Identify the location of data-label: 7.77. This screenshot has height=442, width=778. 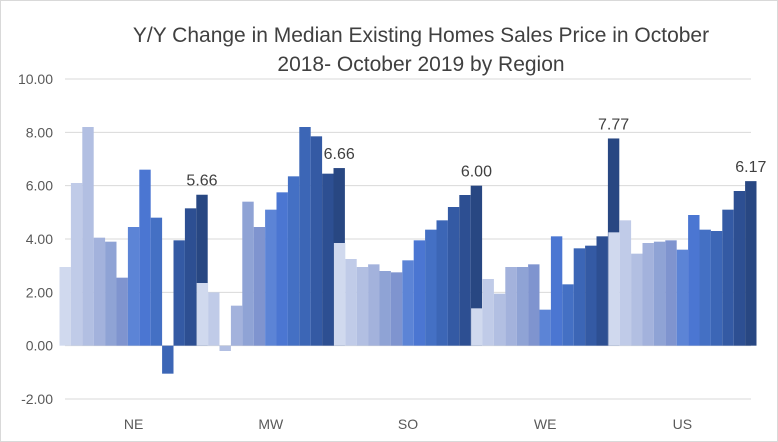
(613, 124).